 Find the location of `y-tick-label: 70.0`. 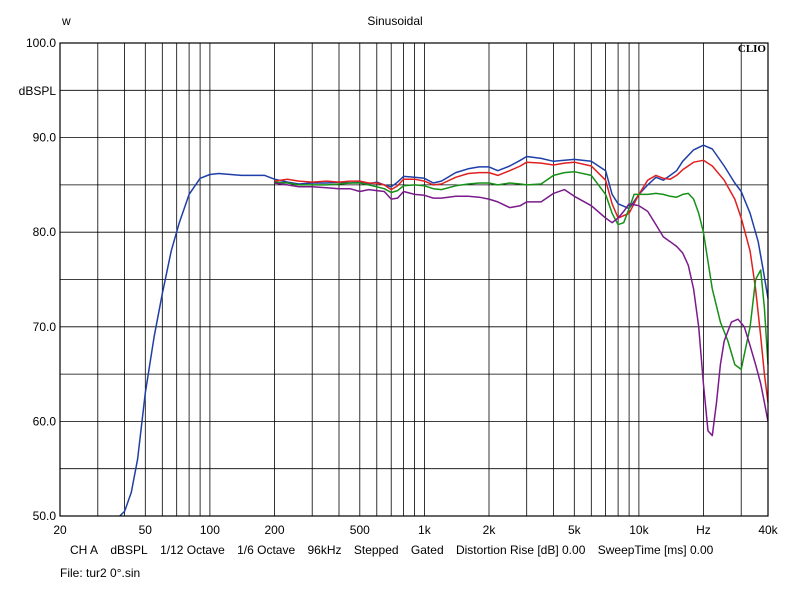

y-tick-label: 70.0 is located at coordinates (45, 327).